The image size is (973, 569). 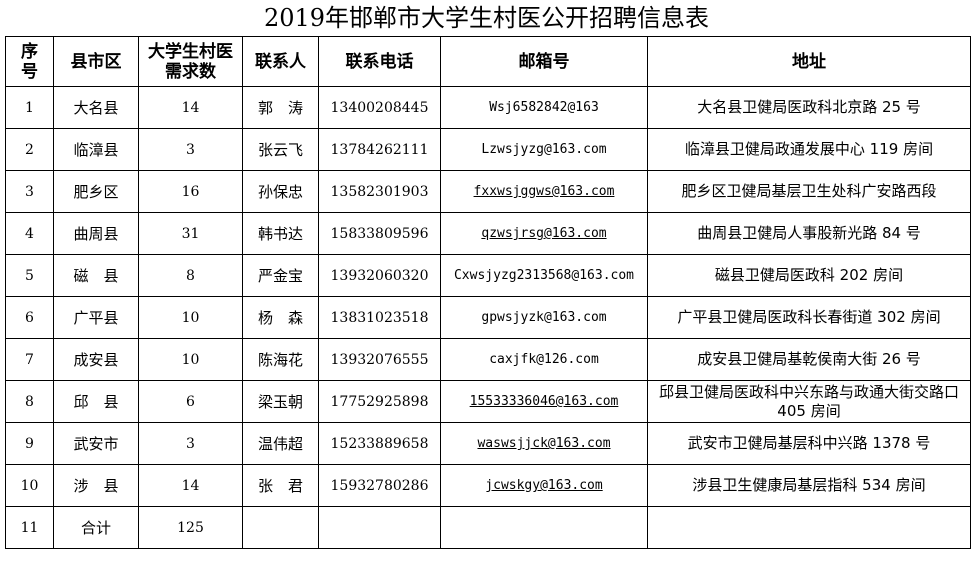 What do you see at coordinates (379, 233) in the screenshot?
I see `cell-phone: 15833809596` at bounding box center [379, 233].